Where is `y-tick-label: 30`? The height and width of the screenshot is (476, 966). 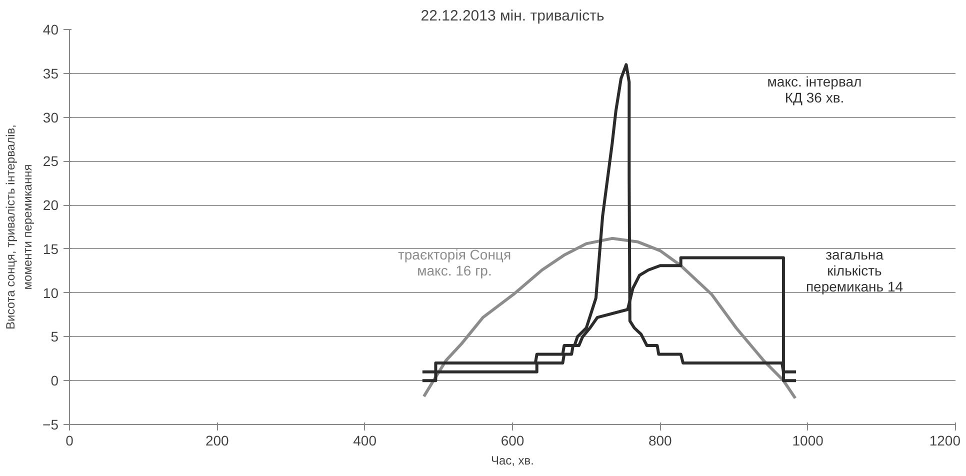
y-tick-label: 30 is located at coordinates (50, 117).